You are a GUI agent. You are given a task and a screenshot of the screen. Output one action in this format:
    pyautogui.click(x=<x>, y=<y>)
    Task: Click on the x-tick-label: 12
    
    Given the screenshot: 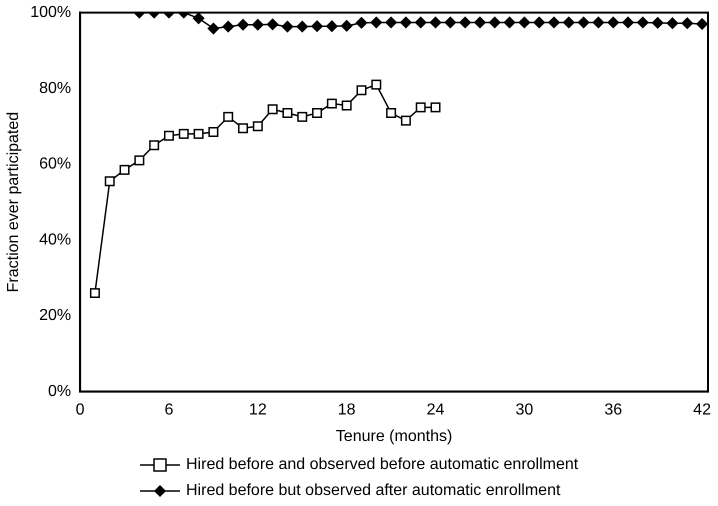 What is the action you would take?
    pyautogui.click(x=257, y=410)
    